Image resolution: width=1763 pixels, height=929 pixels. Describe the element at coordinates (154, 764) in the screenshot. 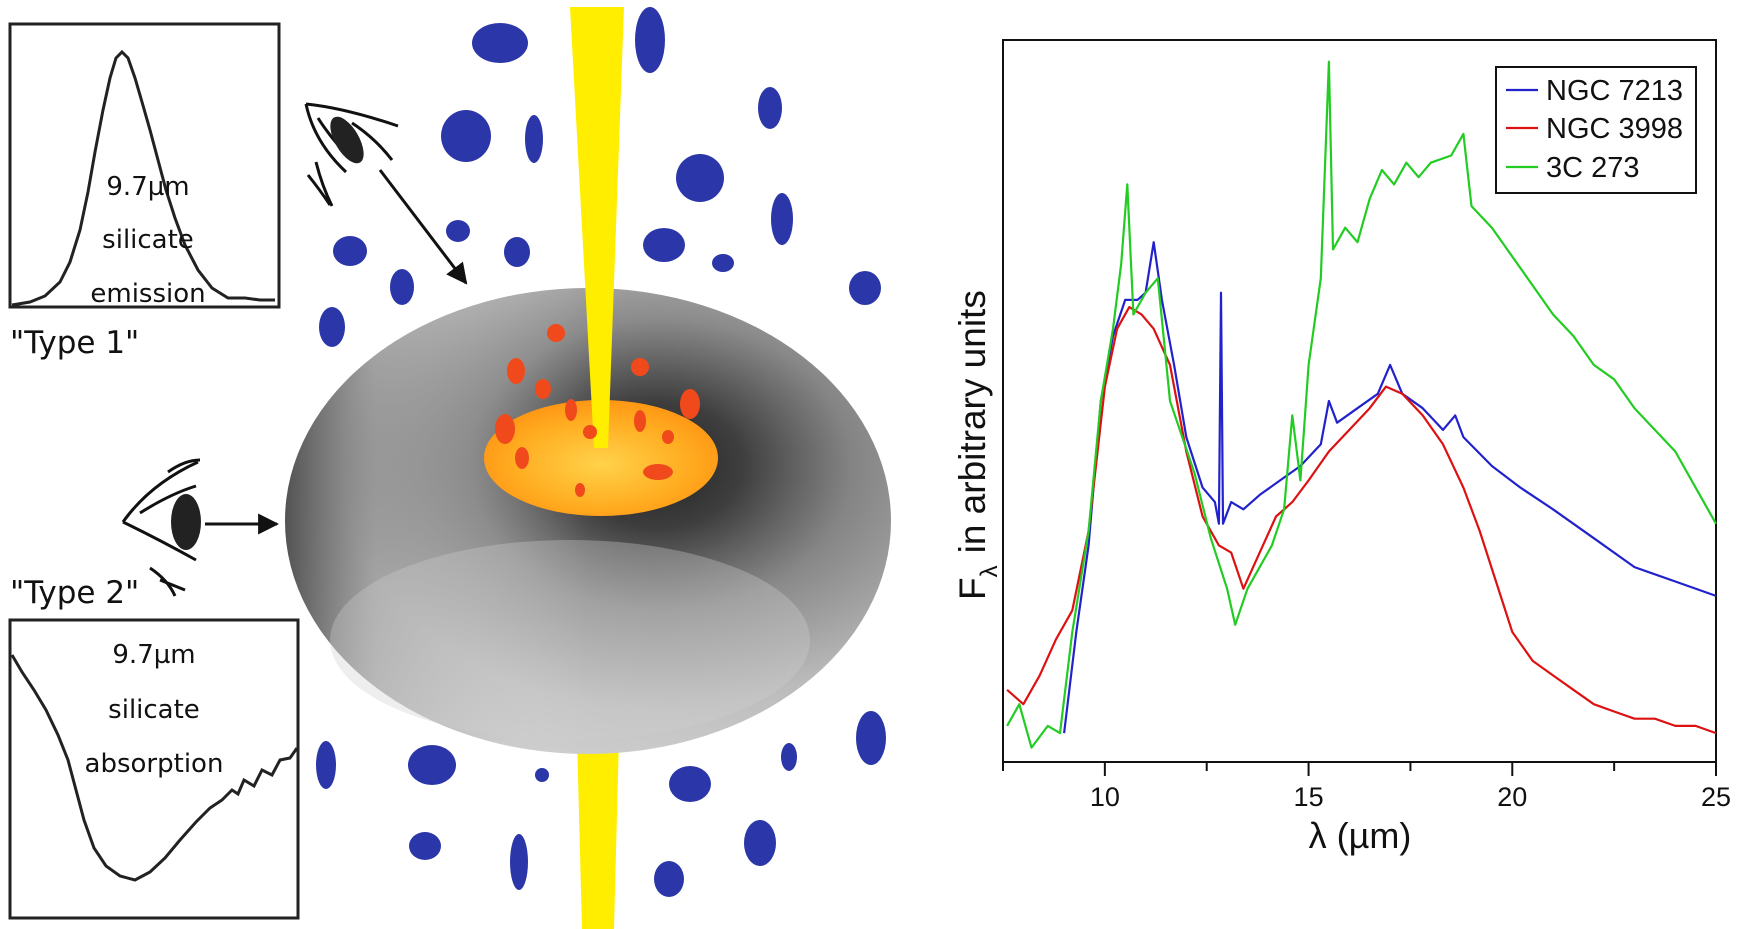

I see `inset-type2-label-3: absorption` at that location.